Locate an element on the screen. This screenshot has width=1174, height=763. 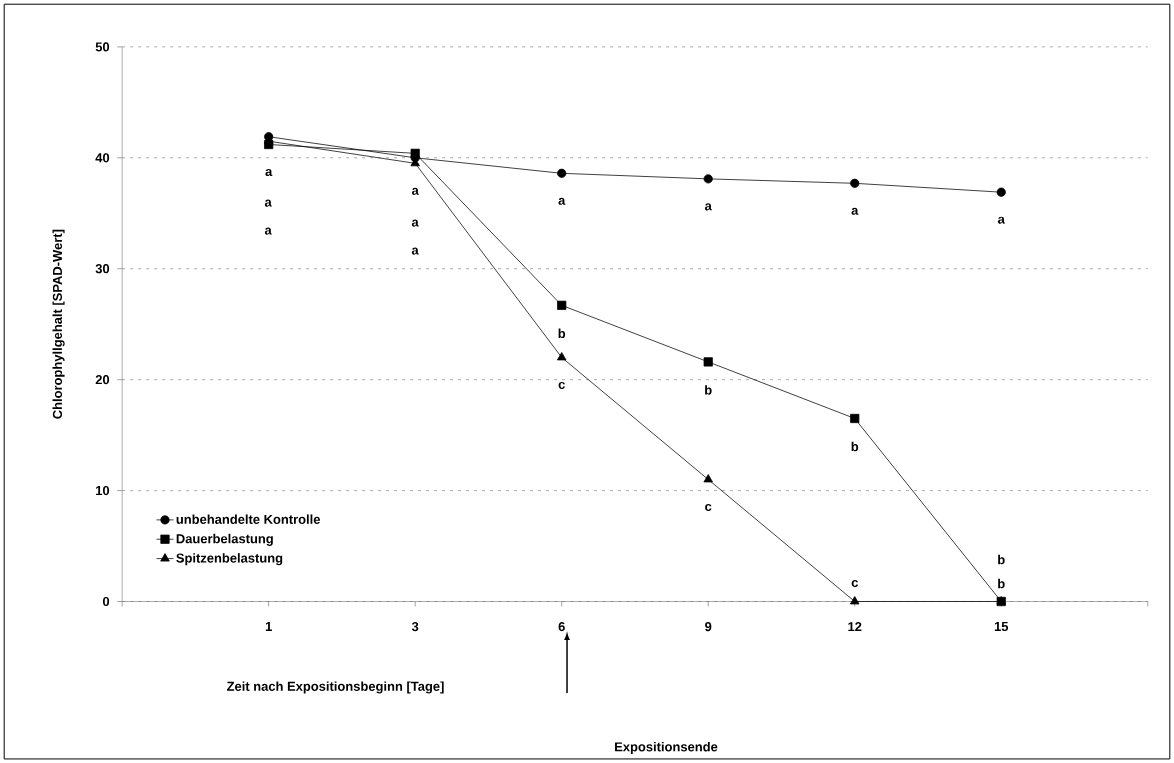
x-tick-label: 12 is located at coordinates (855, 626).